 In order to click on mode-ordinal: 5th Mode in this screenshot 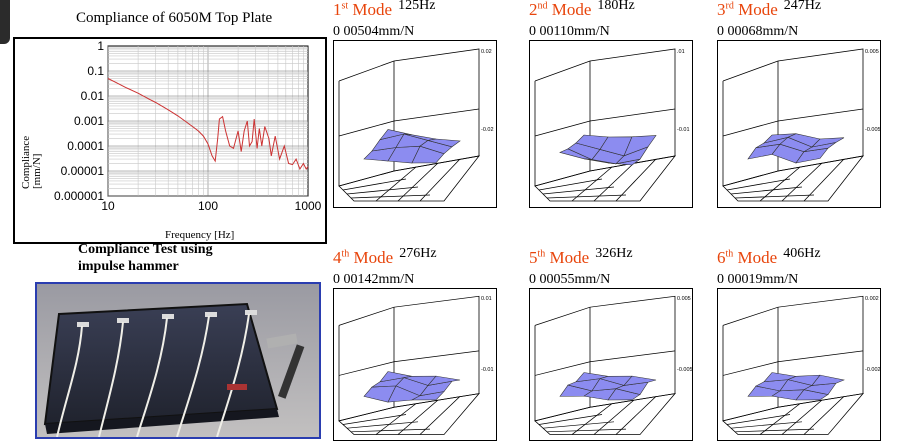, I will do `click(559, 257)`.